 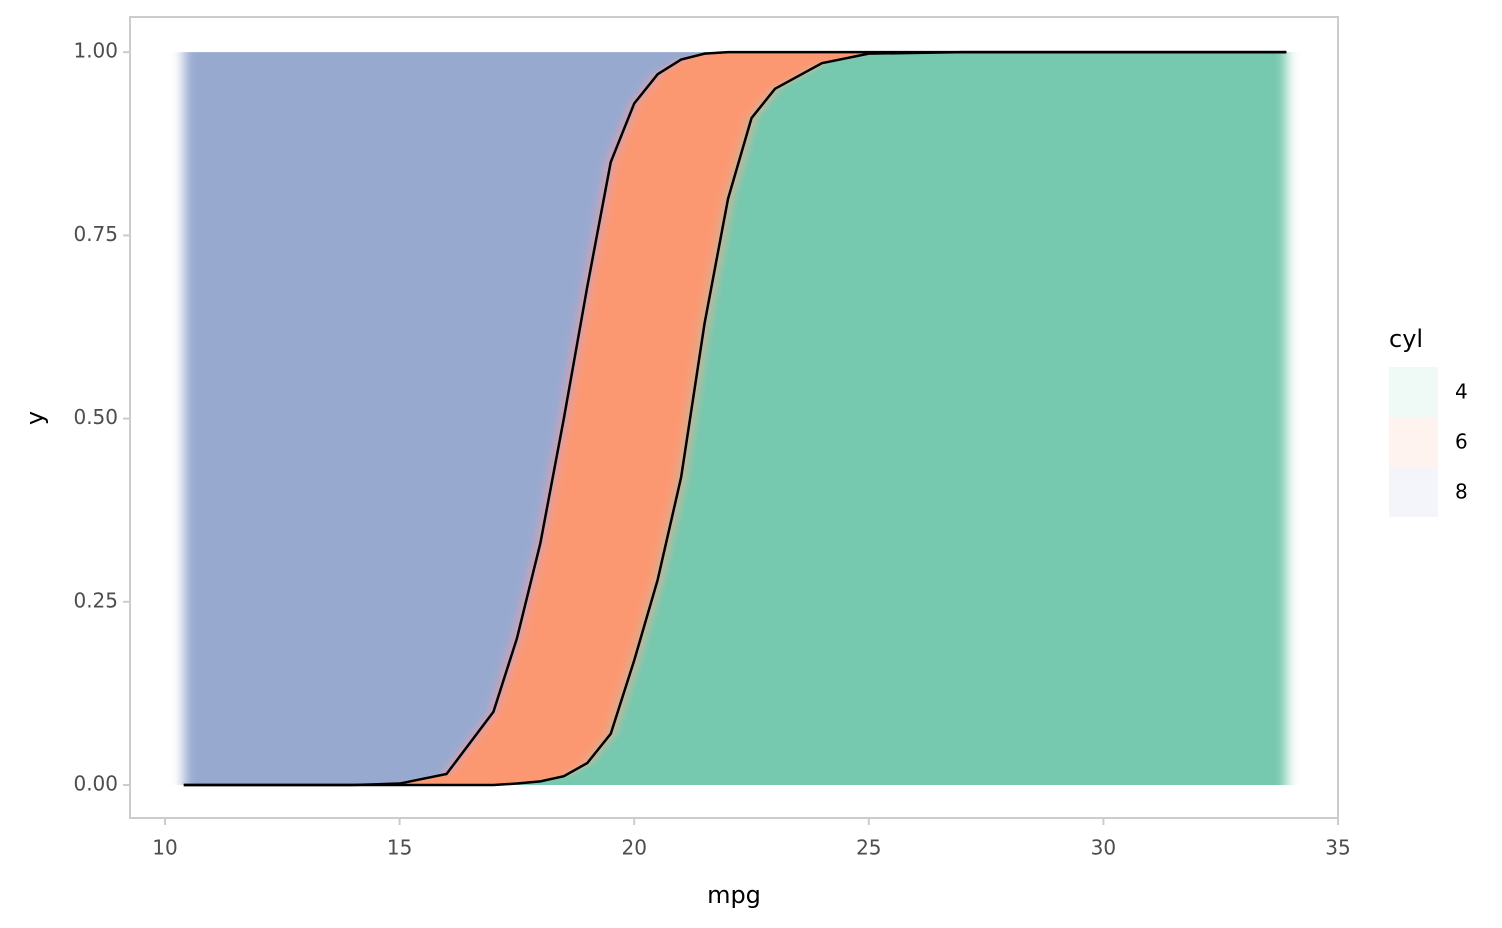 What do you see at coordinates (95, 234) in the screenshot?
I see `y-tick-label: 0.75` at bounding box center [95, 234].